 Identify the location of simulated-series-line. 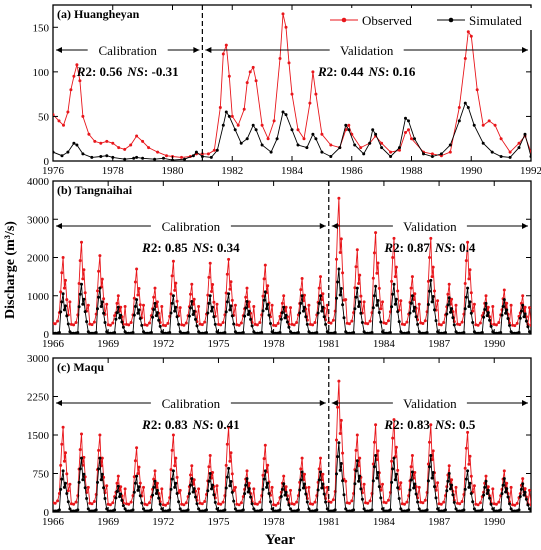
(292, 131).